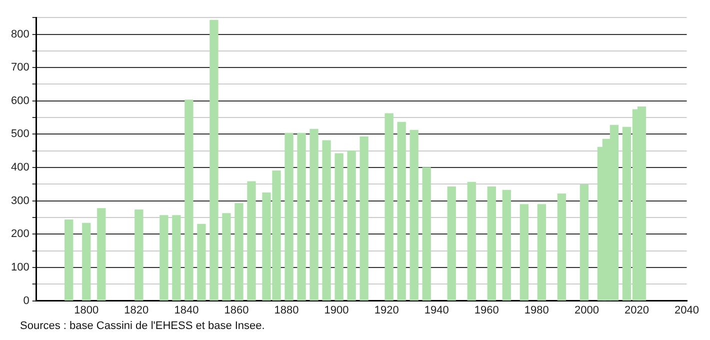  What do you see at coordinates (143, 326) in the screenshot?
I see `source-note: Sources : base Cassini de l'EHESS et base Insee.` at bounding box center [143, 326].